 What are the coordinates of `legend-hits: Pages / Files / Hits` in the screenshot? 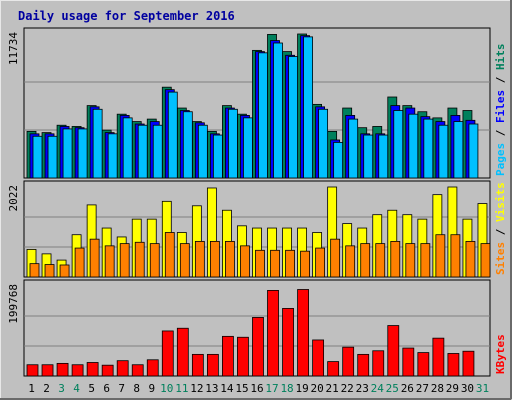 It's located at (500, 110).